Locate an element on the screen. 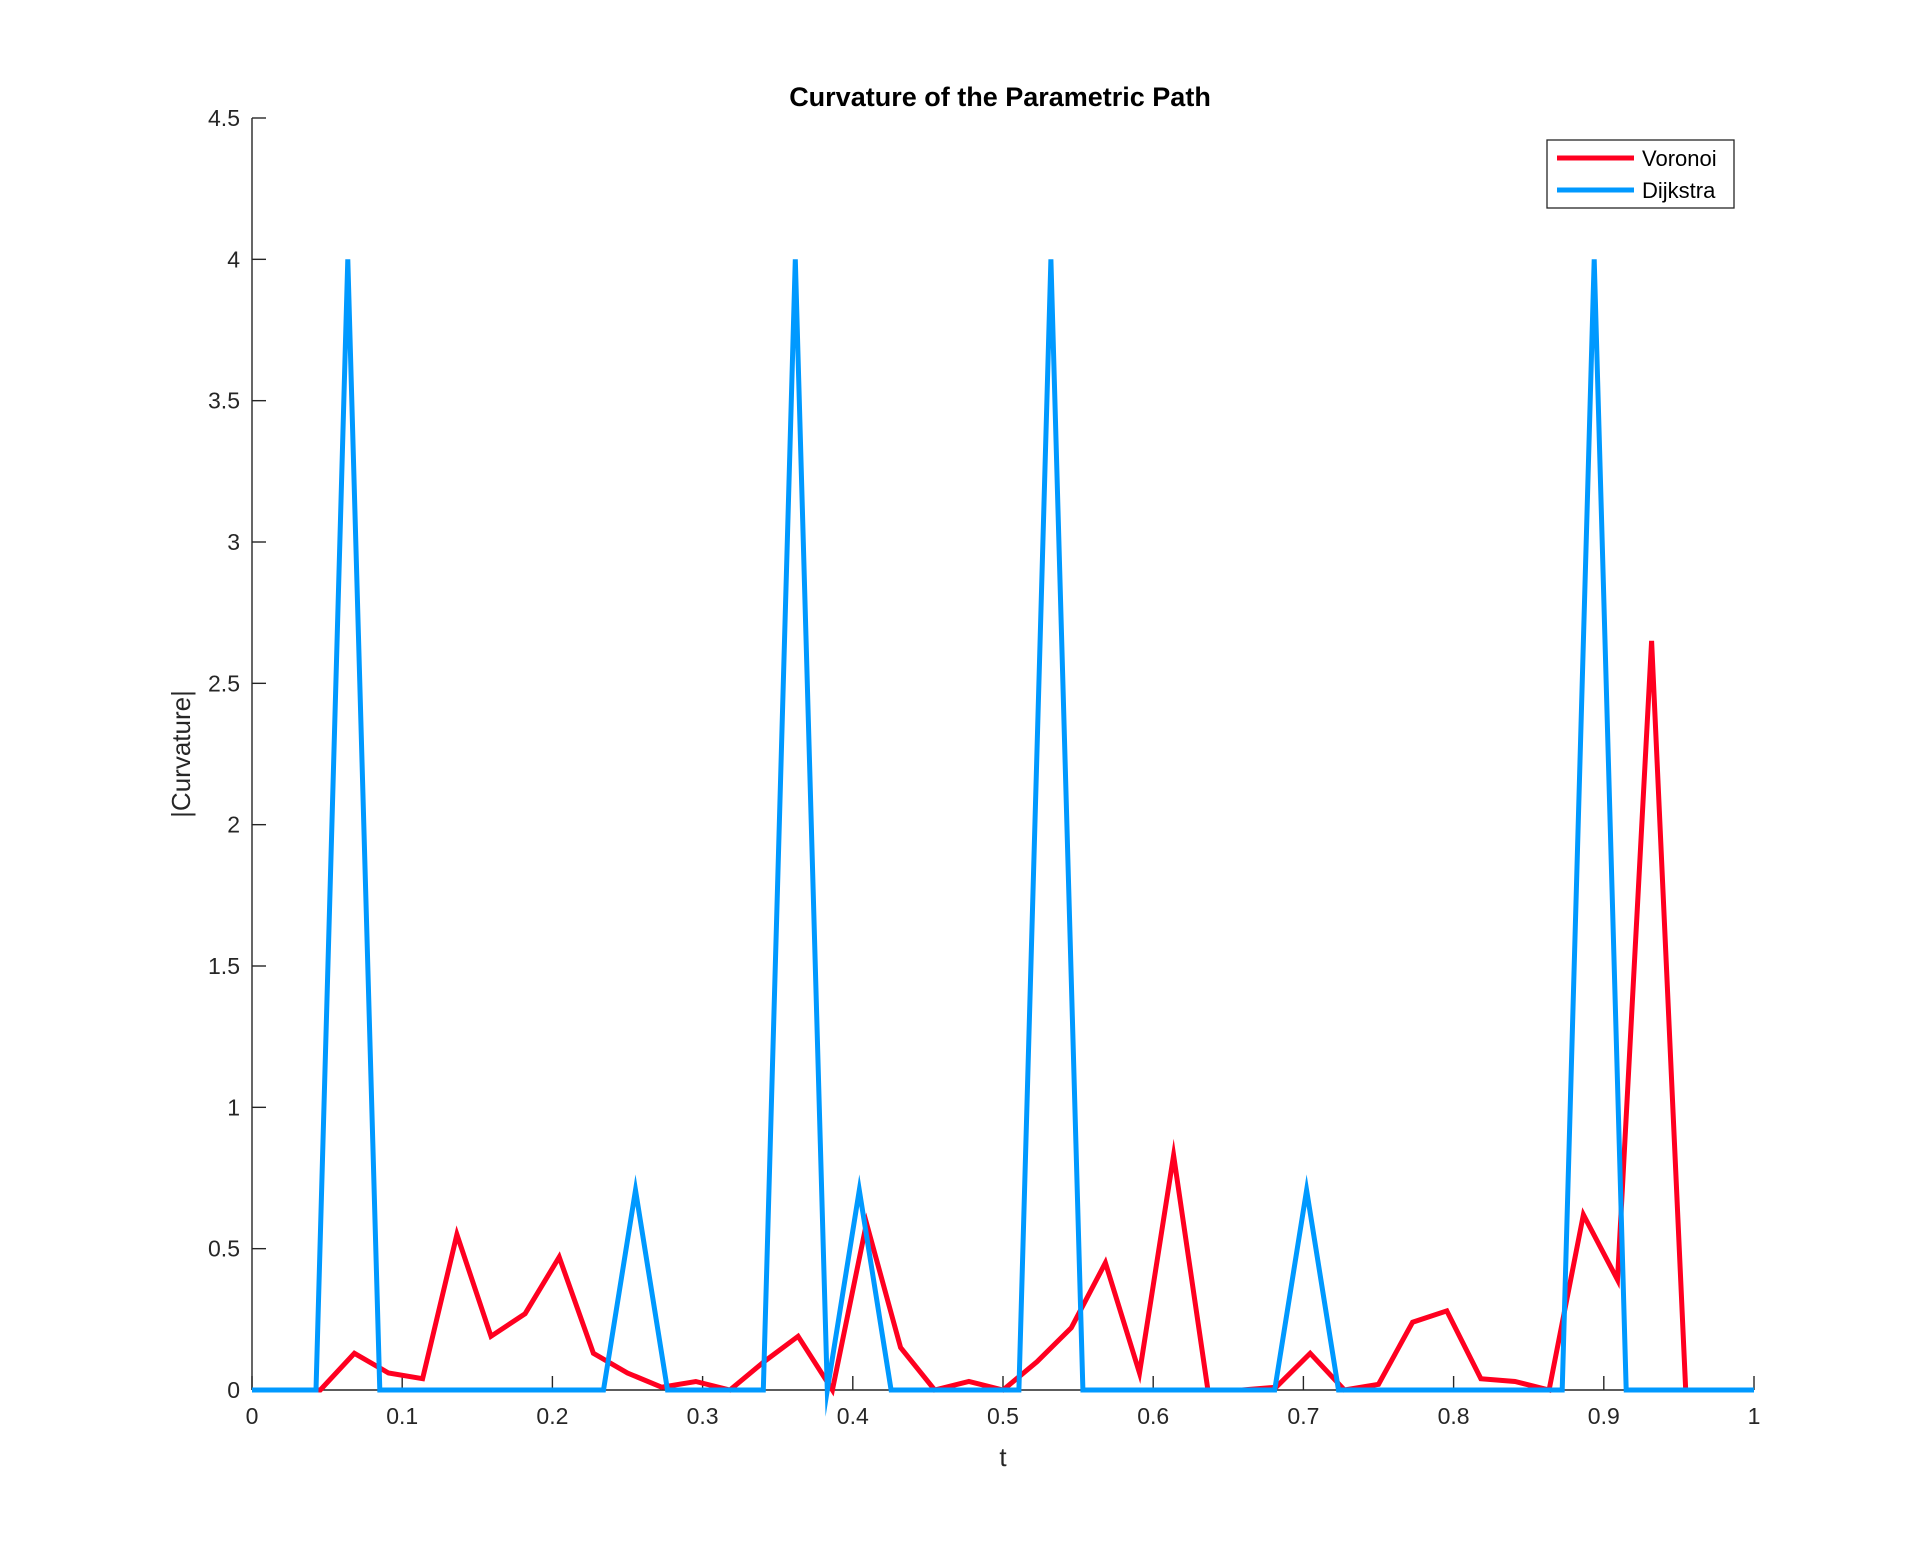 This screenshot has width=1924, height=1549. y-tick-label: 2.5 is located at coordinates (224, 683).